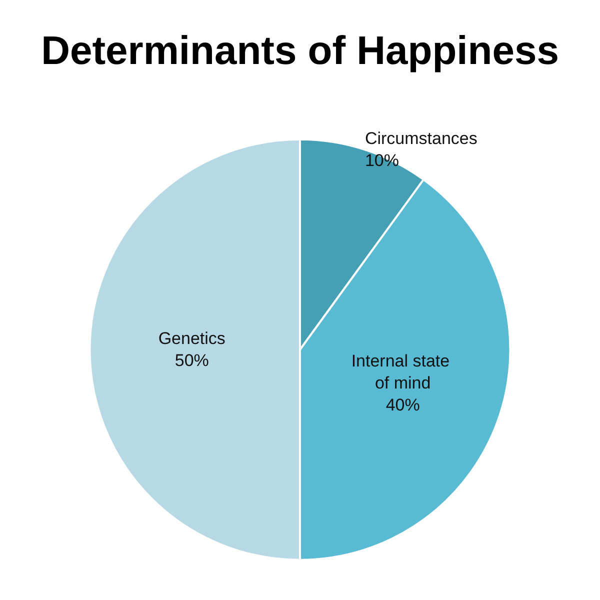  Describe the element at coordinates (191, 360) in the screenshot. I see `data-label: 50%` at that location.